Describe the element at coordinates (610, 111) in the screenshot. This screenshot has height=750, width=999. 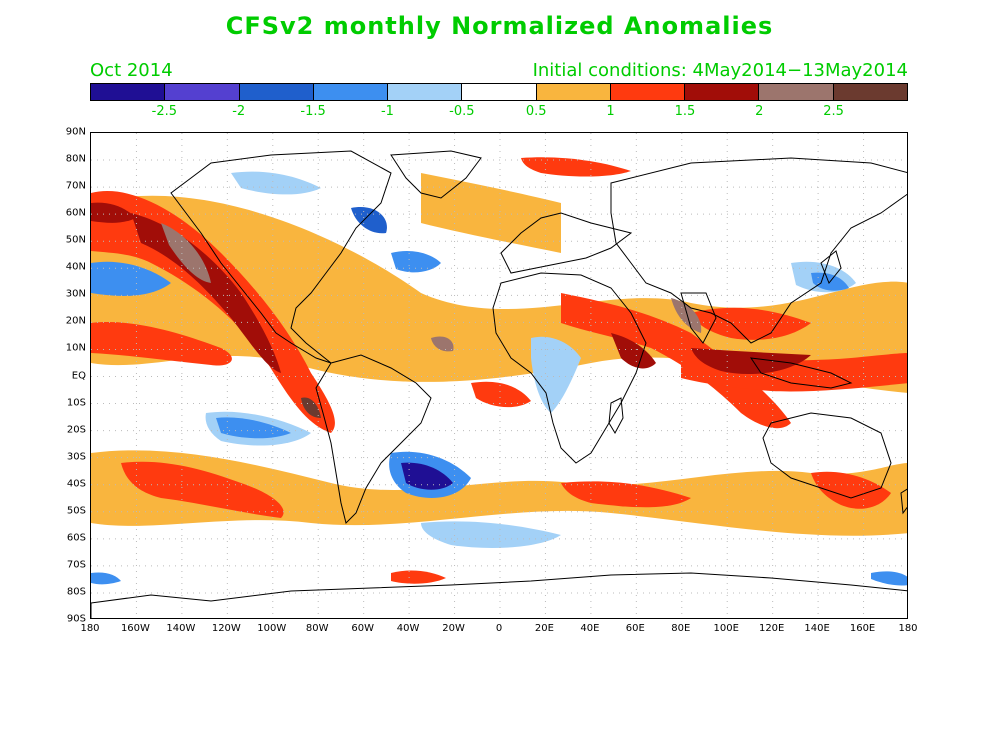
I see `color-scale-label: 1` at that location.